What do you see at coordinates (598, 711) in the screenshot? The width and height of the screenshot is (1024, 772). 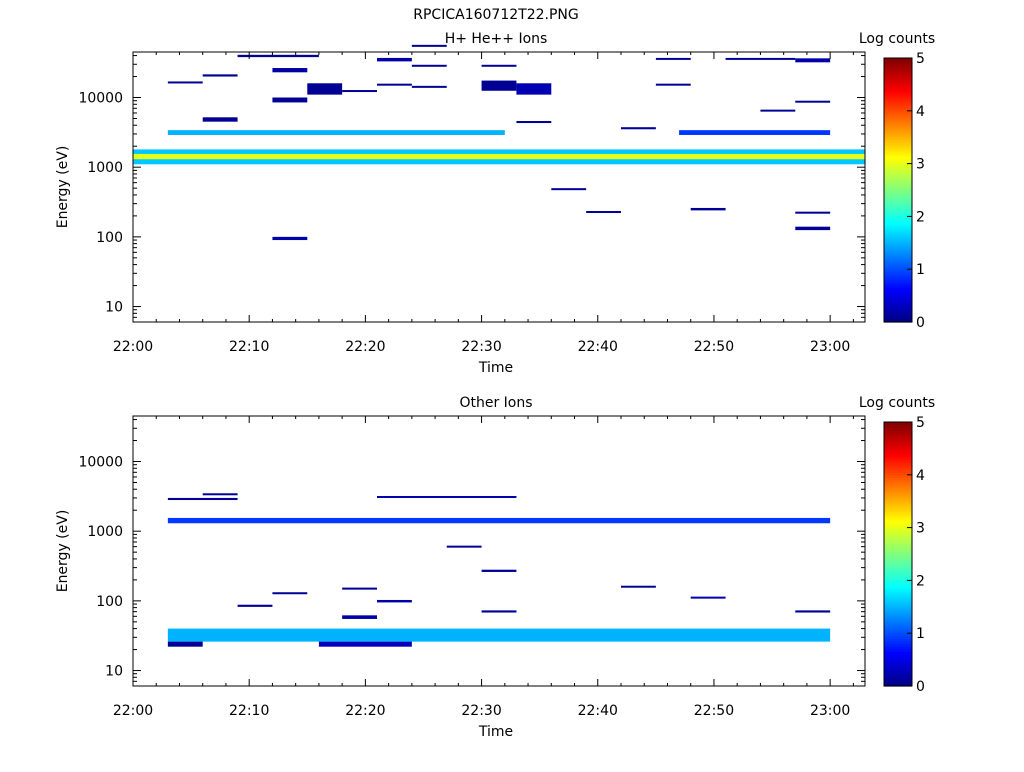 I see `x-tick-label: 22:40` at bounding box center [598, 711].